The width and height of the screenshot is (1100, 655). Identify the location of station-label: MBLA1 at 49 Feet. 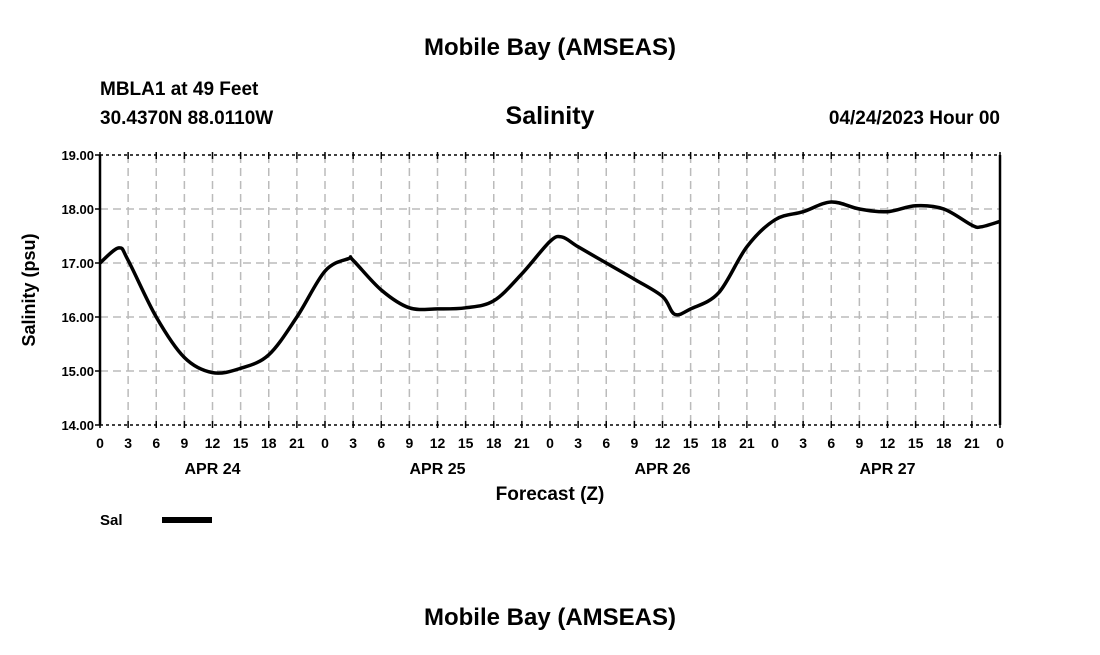
(179, 89).